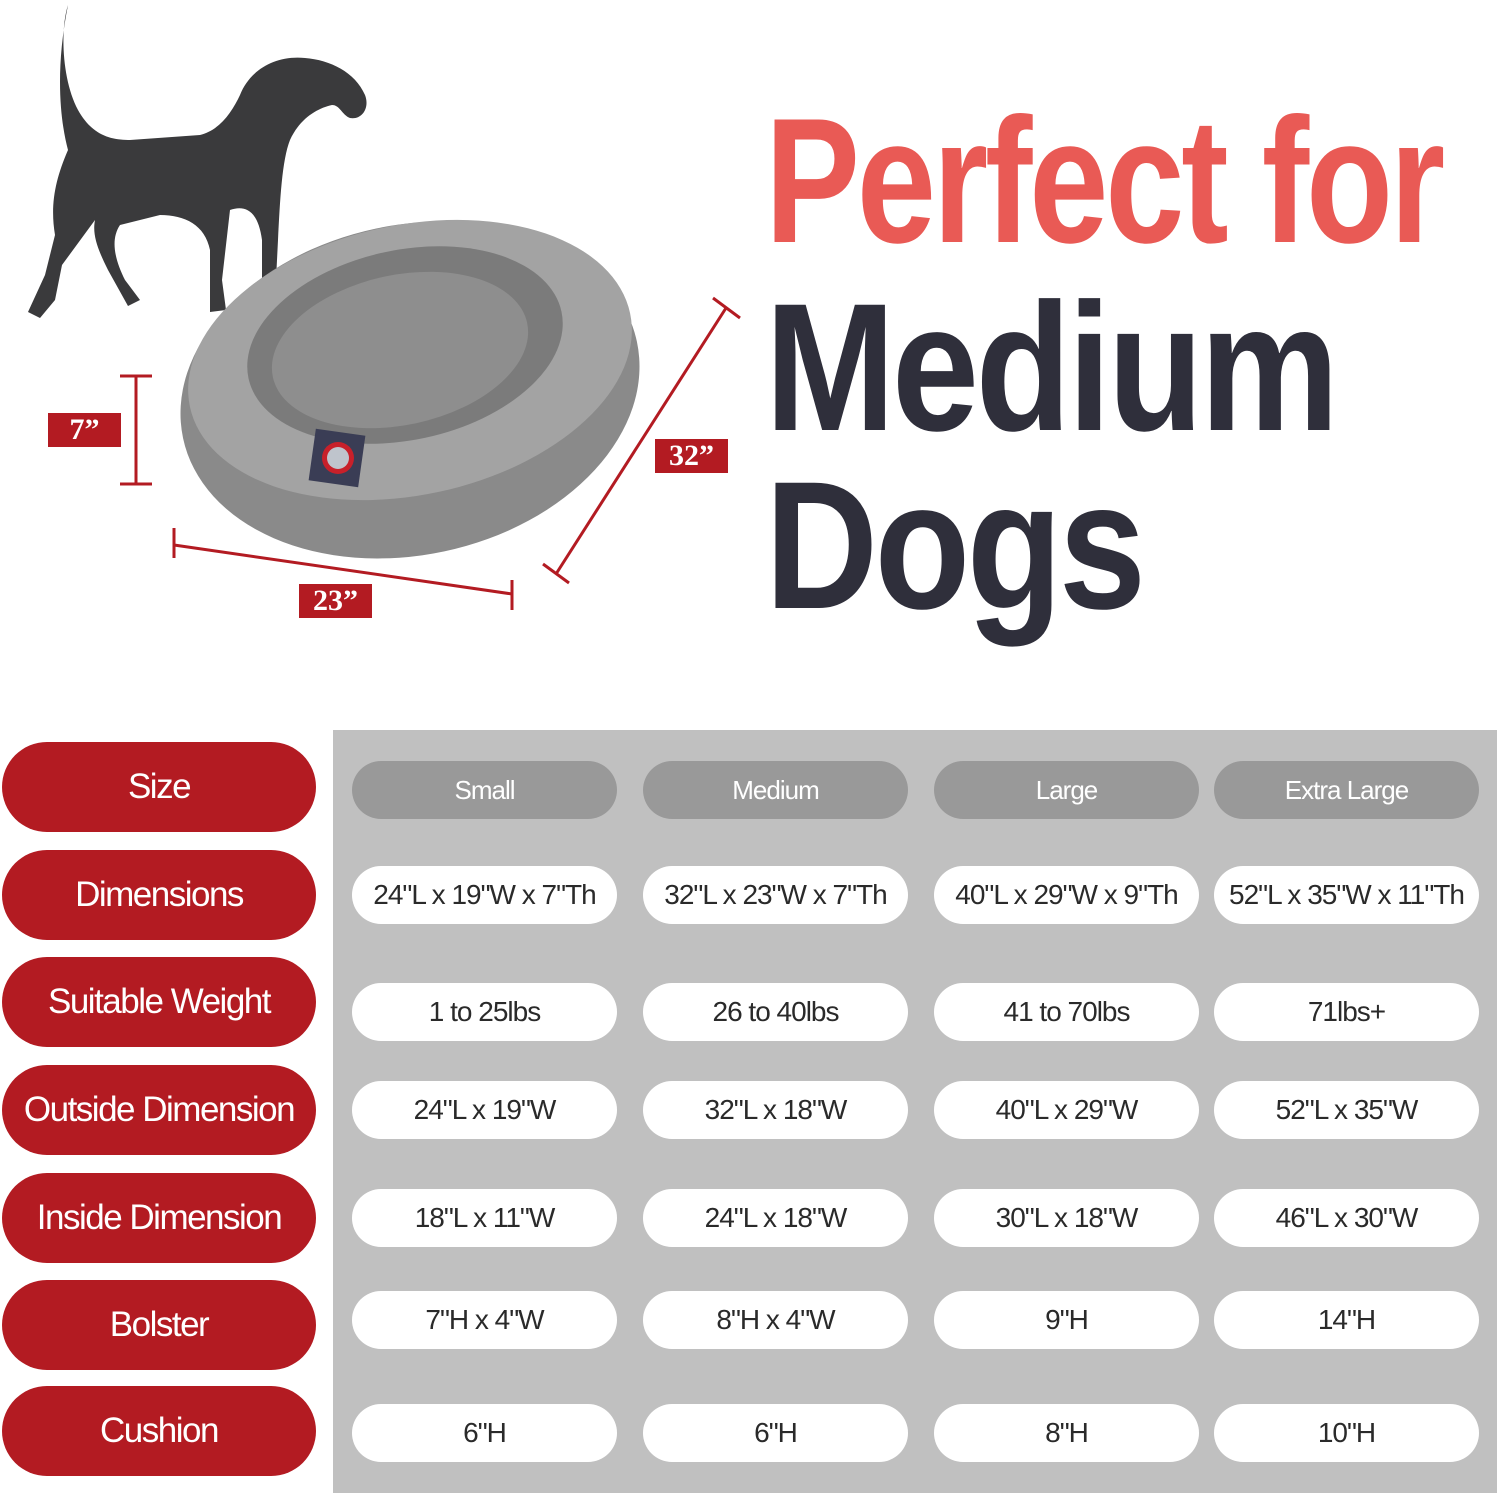 Image resolution: width=1500 pixels, height=1493 pixels. Describe the element at coordinates (775, 895) in the screenshot. I see `table-cell: 32"L x 23"W x 7"Th` at that location.